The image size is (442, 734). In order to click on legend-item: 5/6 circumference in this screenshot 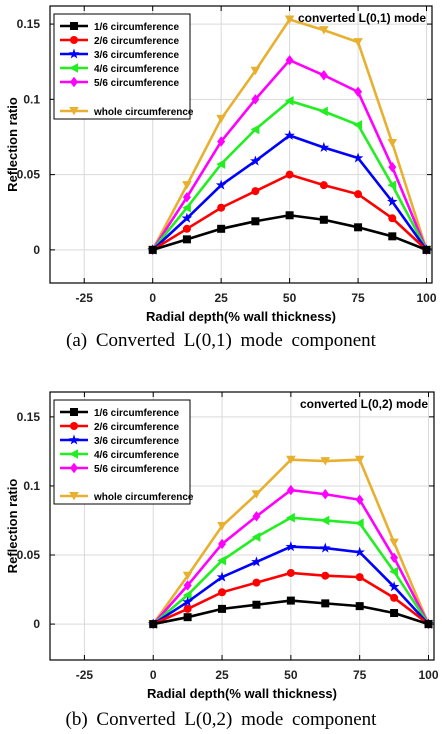, I will do `click(119, 468)`.